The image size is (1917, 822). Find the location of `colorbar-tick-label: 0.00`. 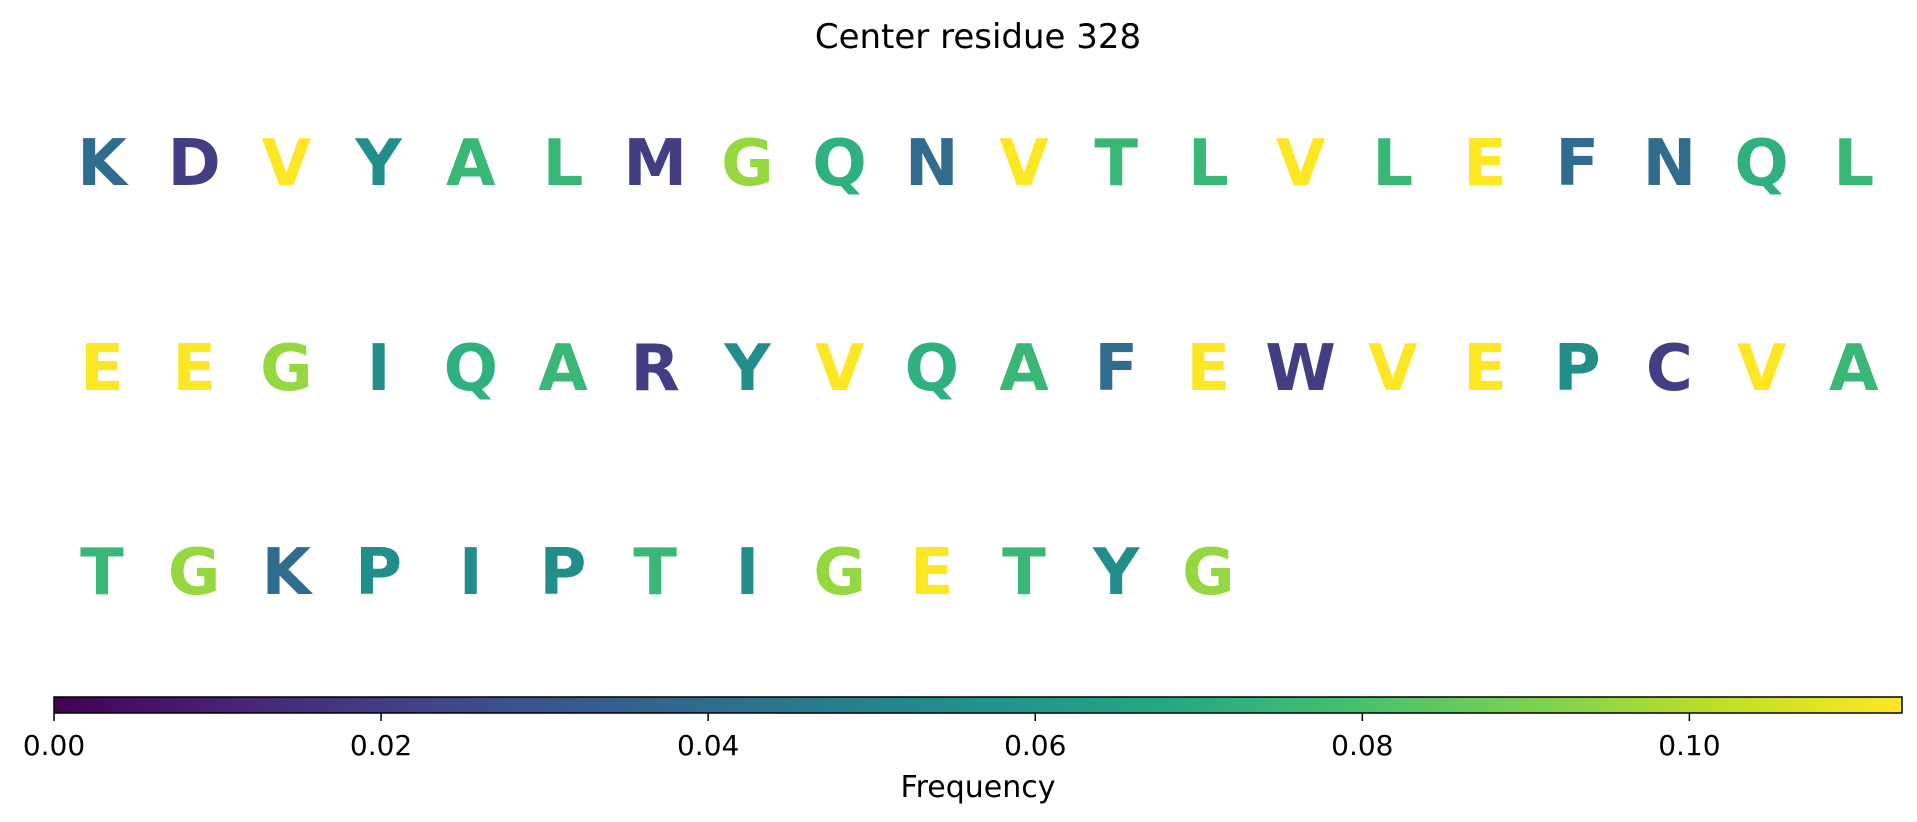

colorbar-tick-label: 0.00 is located at coordinates (54, 745).